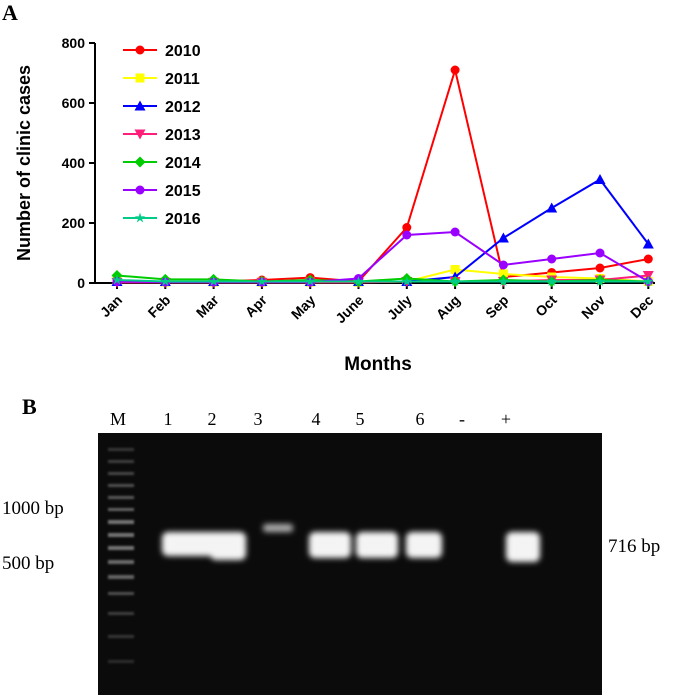 The height and width of the screenshot is (697, 685). I want to click on x-axis-label: Months, so click(378, 364).